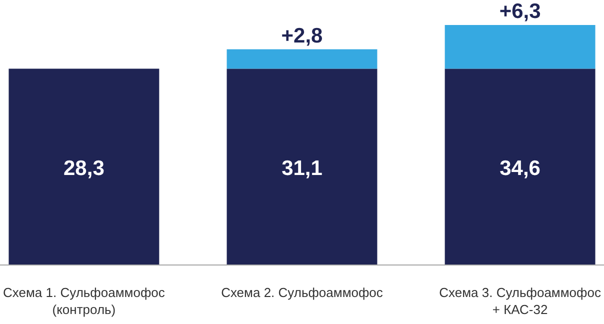  I want to click on data-label: +6,3, so click(520, 11).